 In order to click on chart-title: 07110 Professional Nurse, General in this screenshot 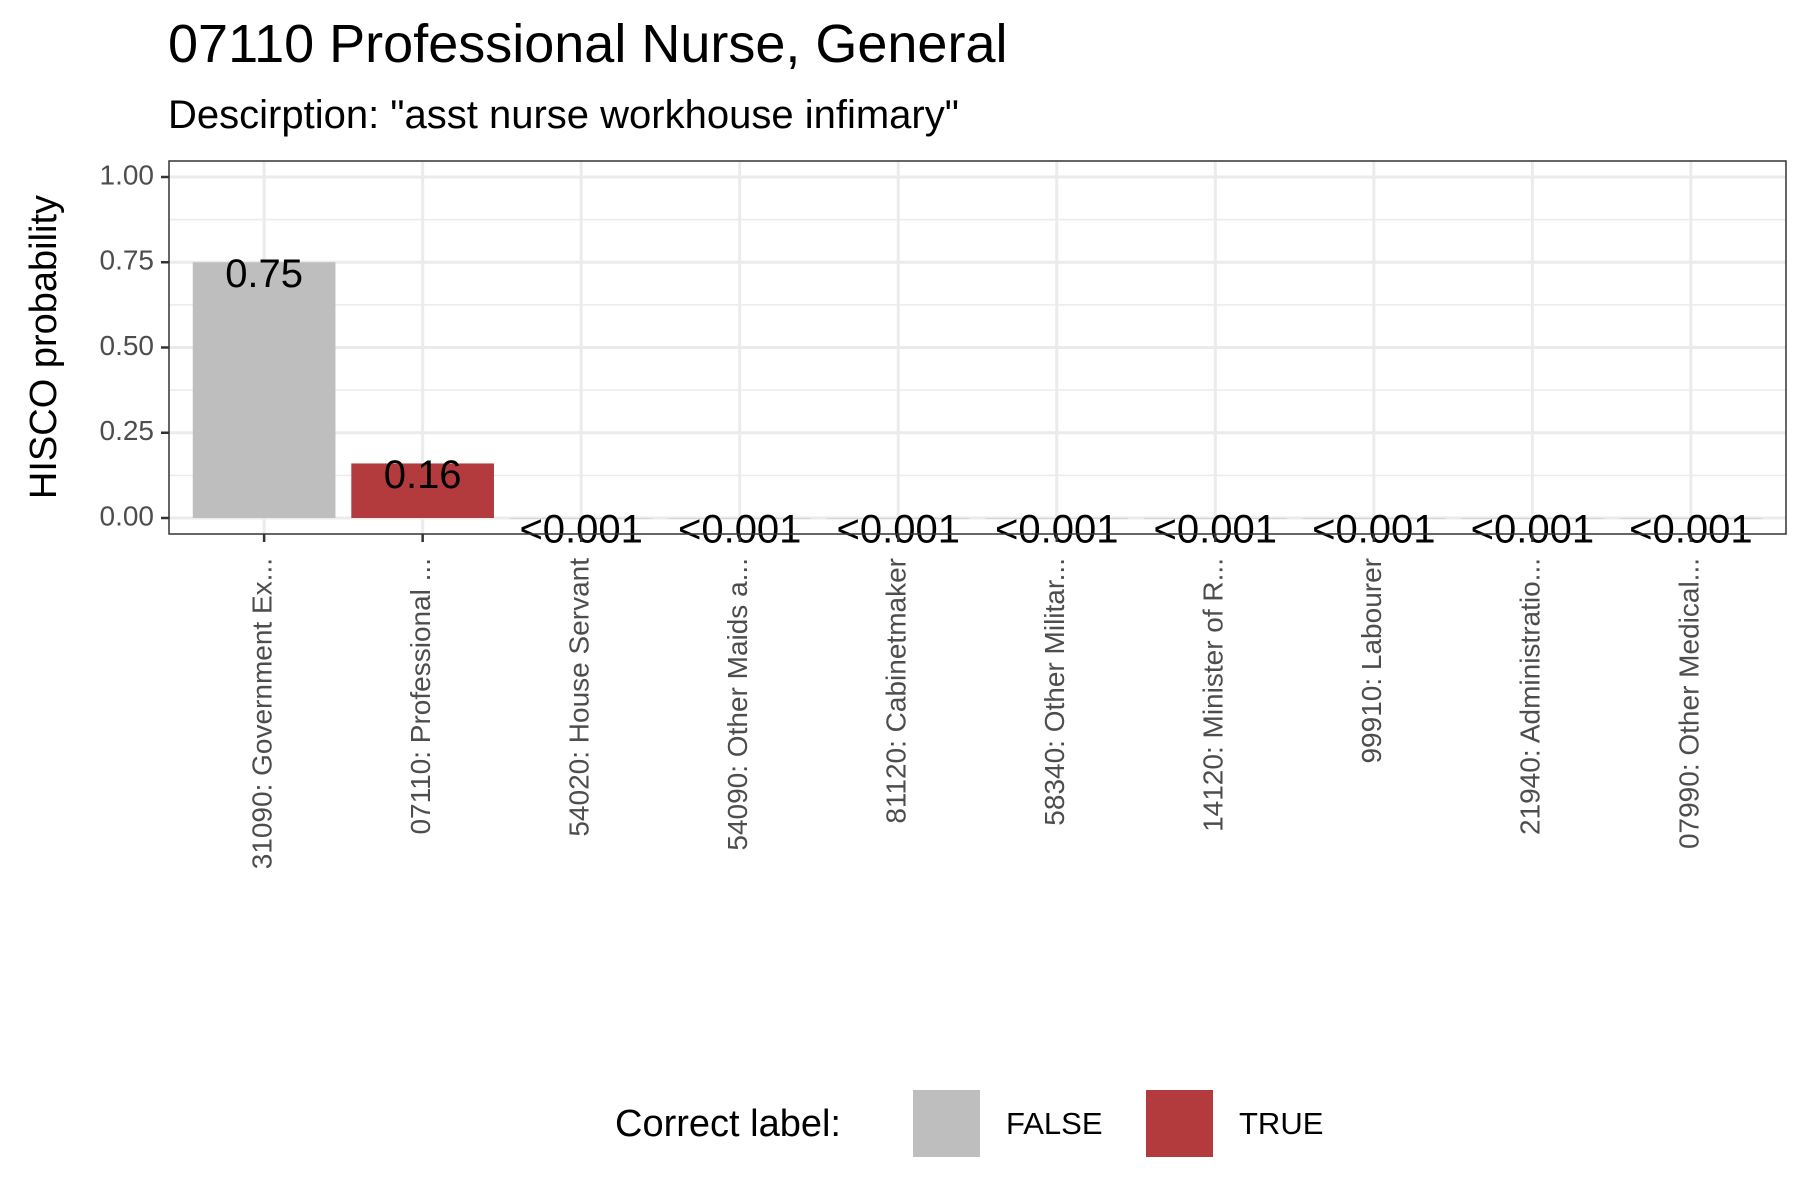, I will do `click(587, 44)`.